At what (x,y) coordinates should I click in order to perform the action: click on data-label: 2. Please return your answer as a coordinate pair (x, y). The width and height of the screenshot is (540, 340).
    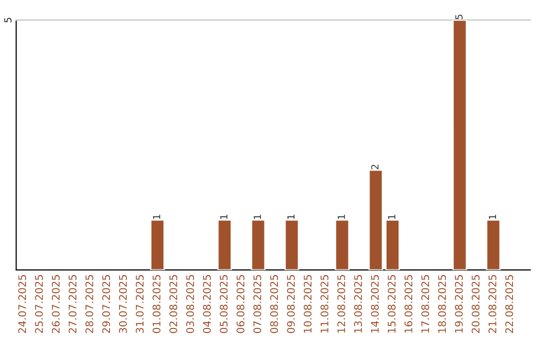
    Looking at the image, I should click on (374, 167).